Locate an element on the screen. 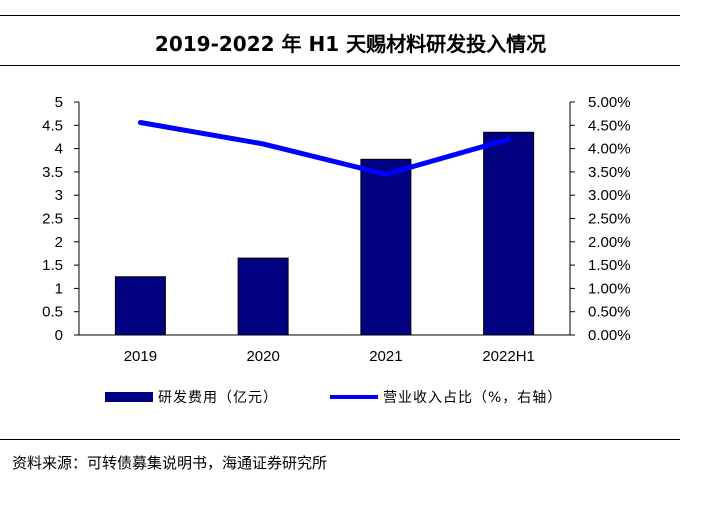  right-tick-label: 4.50% is located at coordinates (609, 125).